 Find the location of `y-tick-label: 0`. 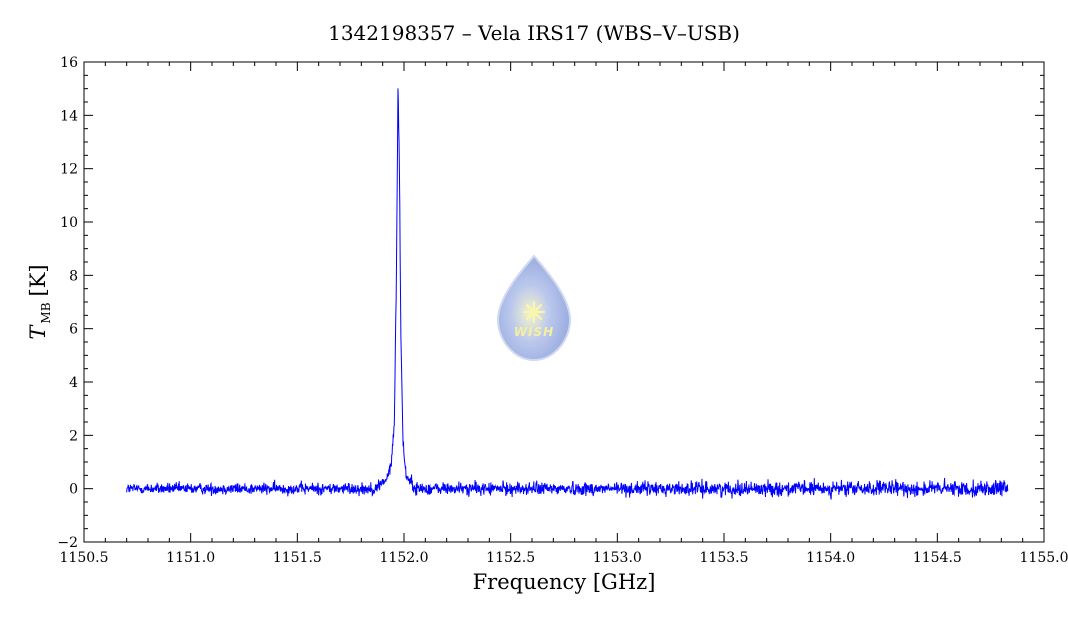

y-tick-label: 0 is located at coordinates (73, 490).